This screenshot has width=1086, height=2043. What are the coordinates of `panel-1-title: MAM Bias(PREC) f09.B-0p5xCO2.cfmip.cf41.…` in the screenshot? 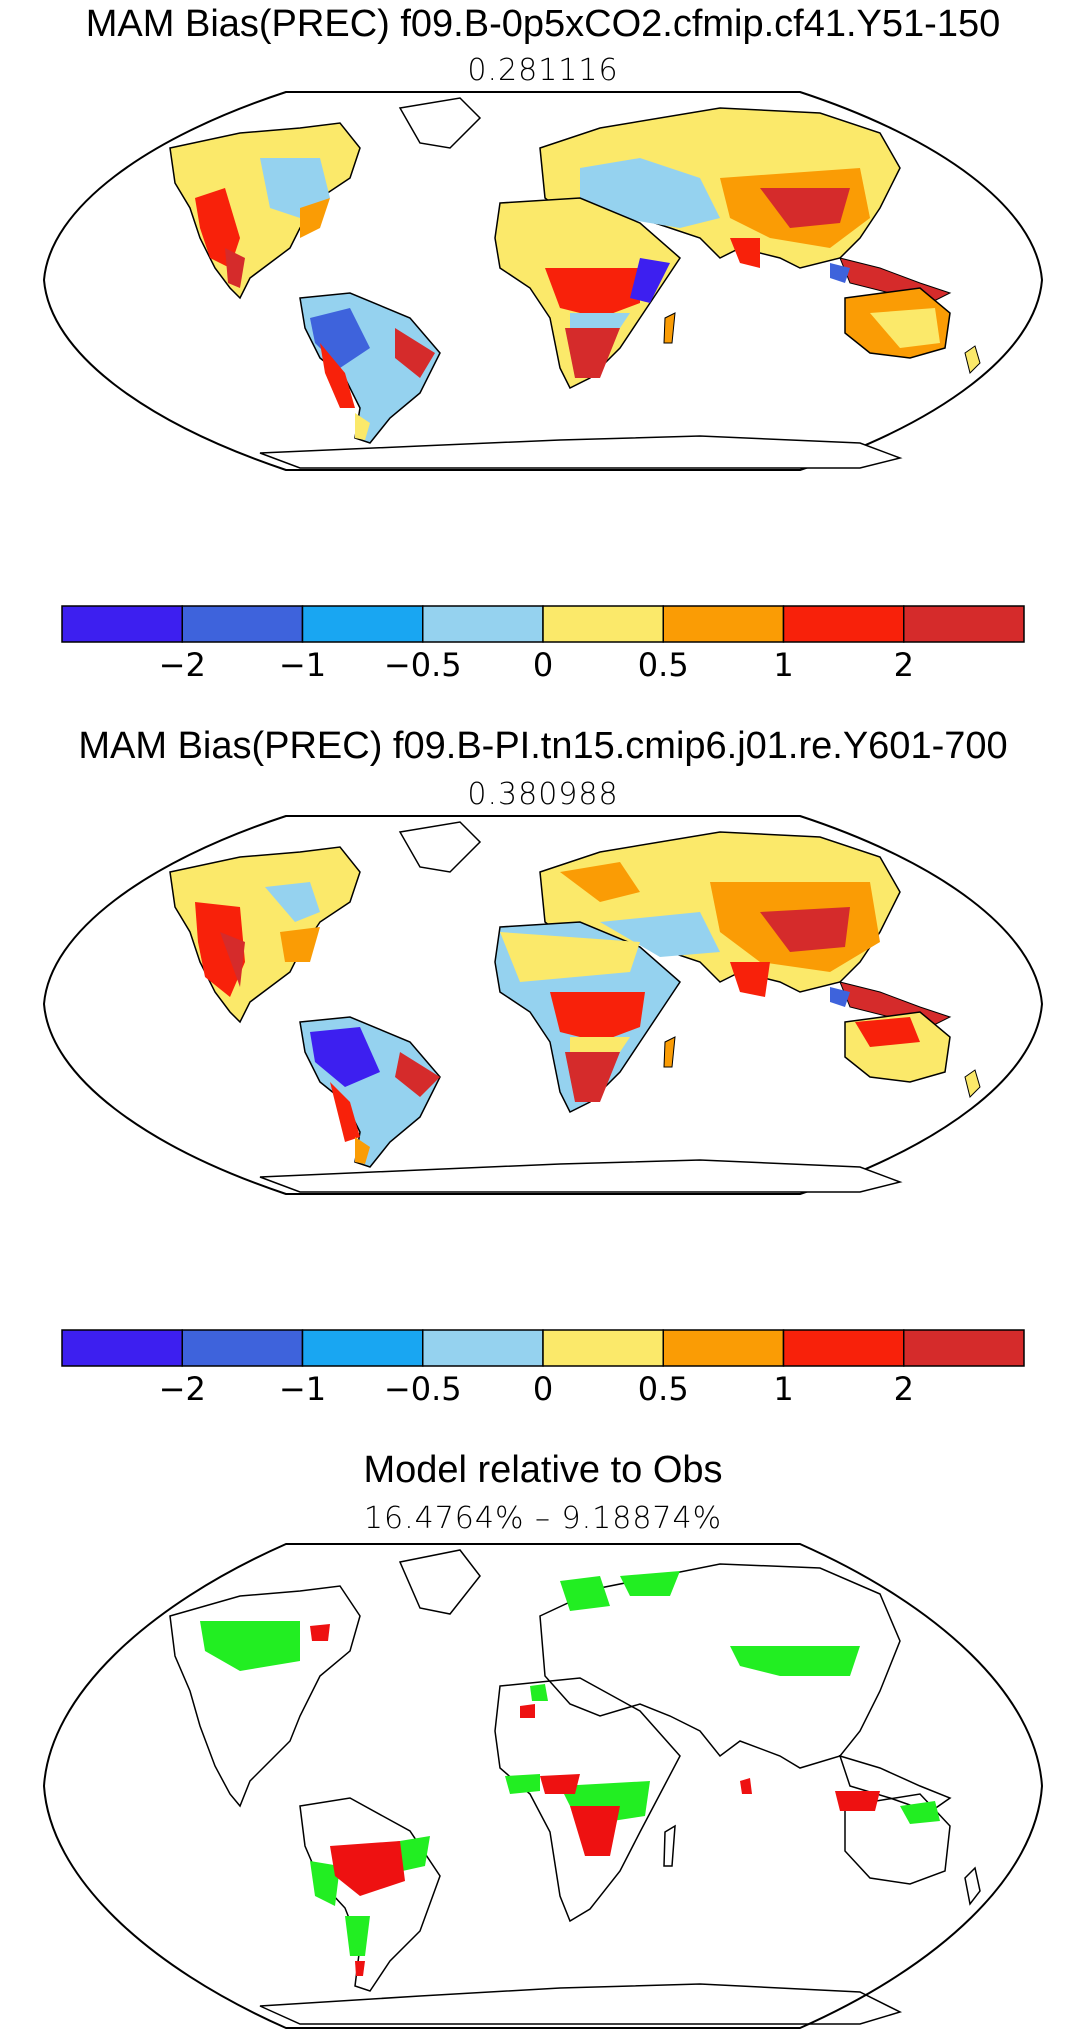 It's located at (543, 24).